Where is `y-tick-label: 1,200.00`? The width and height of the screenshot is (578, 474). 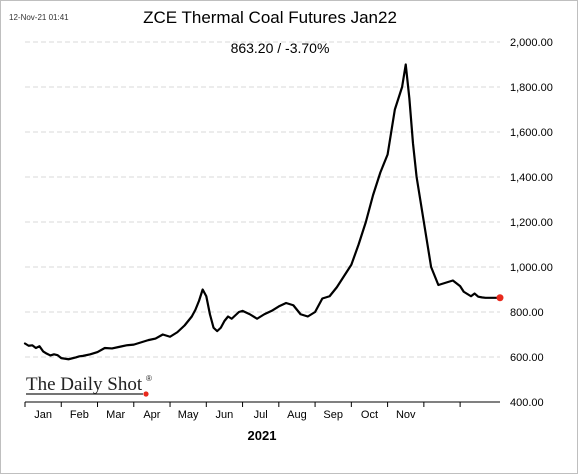 y-tick-label: 1,200.00 is located at coordinates (531, 223).